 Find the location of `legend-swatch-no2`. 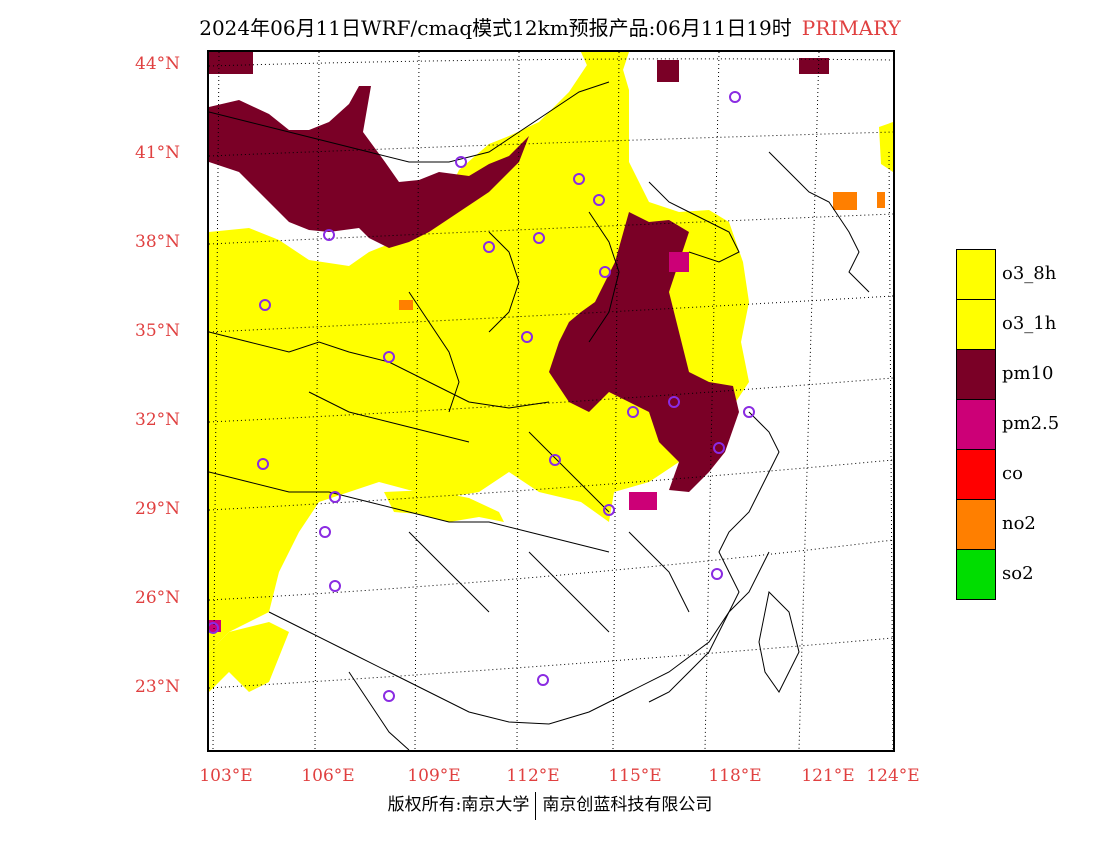

legend-swatch-no2 is located at coordinates (976, 524).